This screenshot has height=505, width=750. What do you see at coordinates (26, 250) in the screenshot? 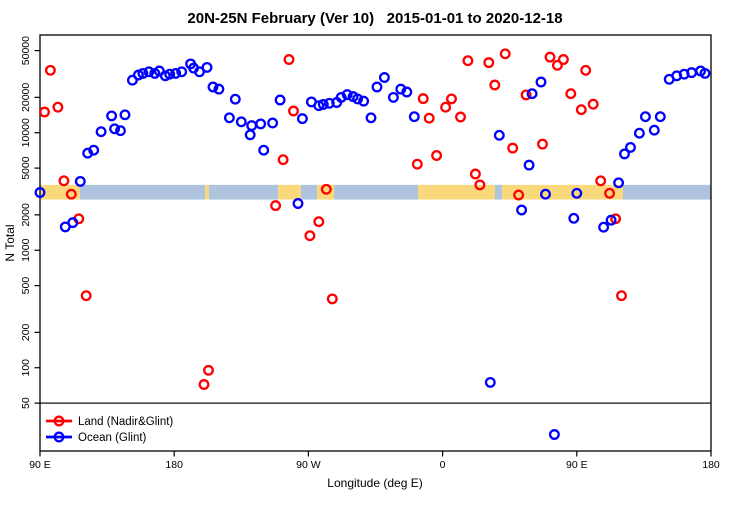
I see `y-tick-label: 1000` at bounding box center [26, 250].